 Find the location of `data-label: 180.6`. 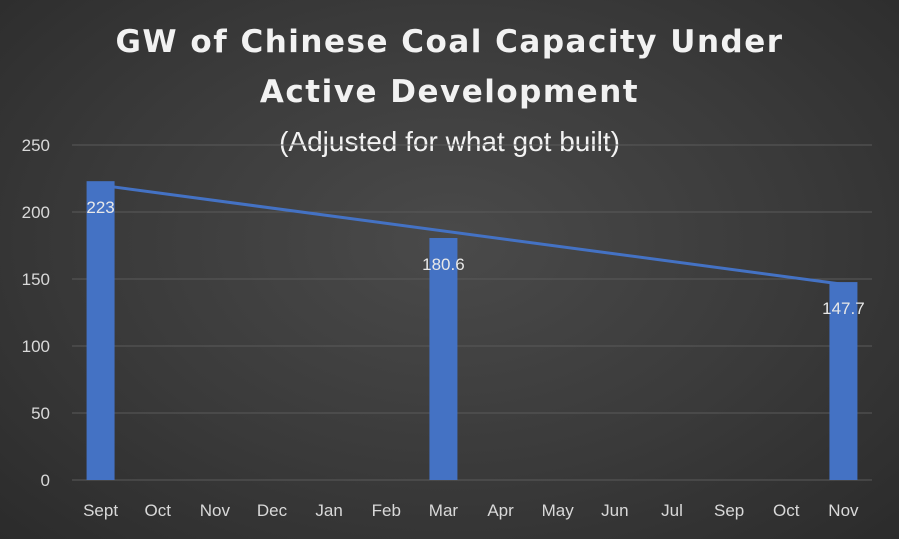

data-label: 180.6 is located at coordinates (443, 264).